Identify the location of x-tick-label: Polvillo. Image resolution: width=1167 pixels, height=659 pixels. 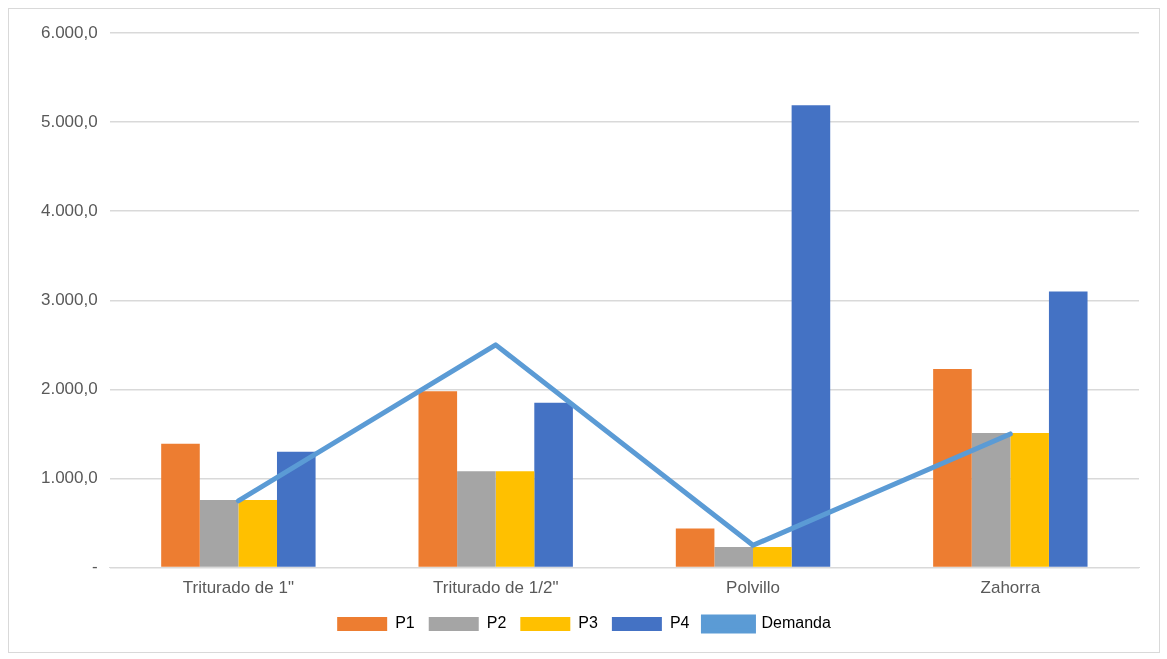
(753, 588).